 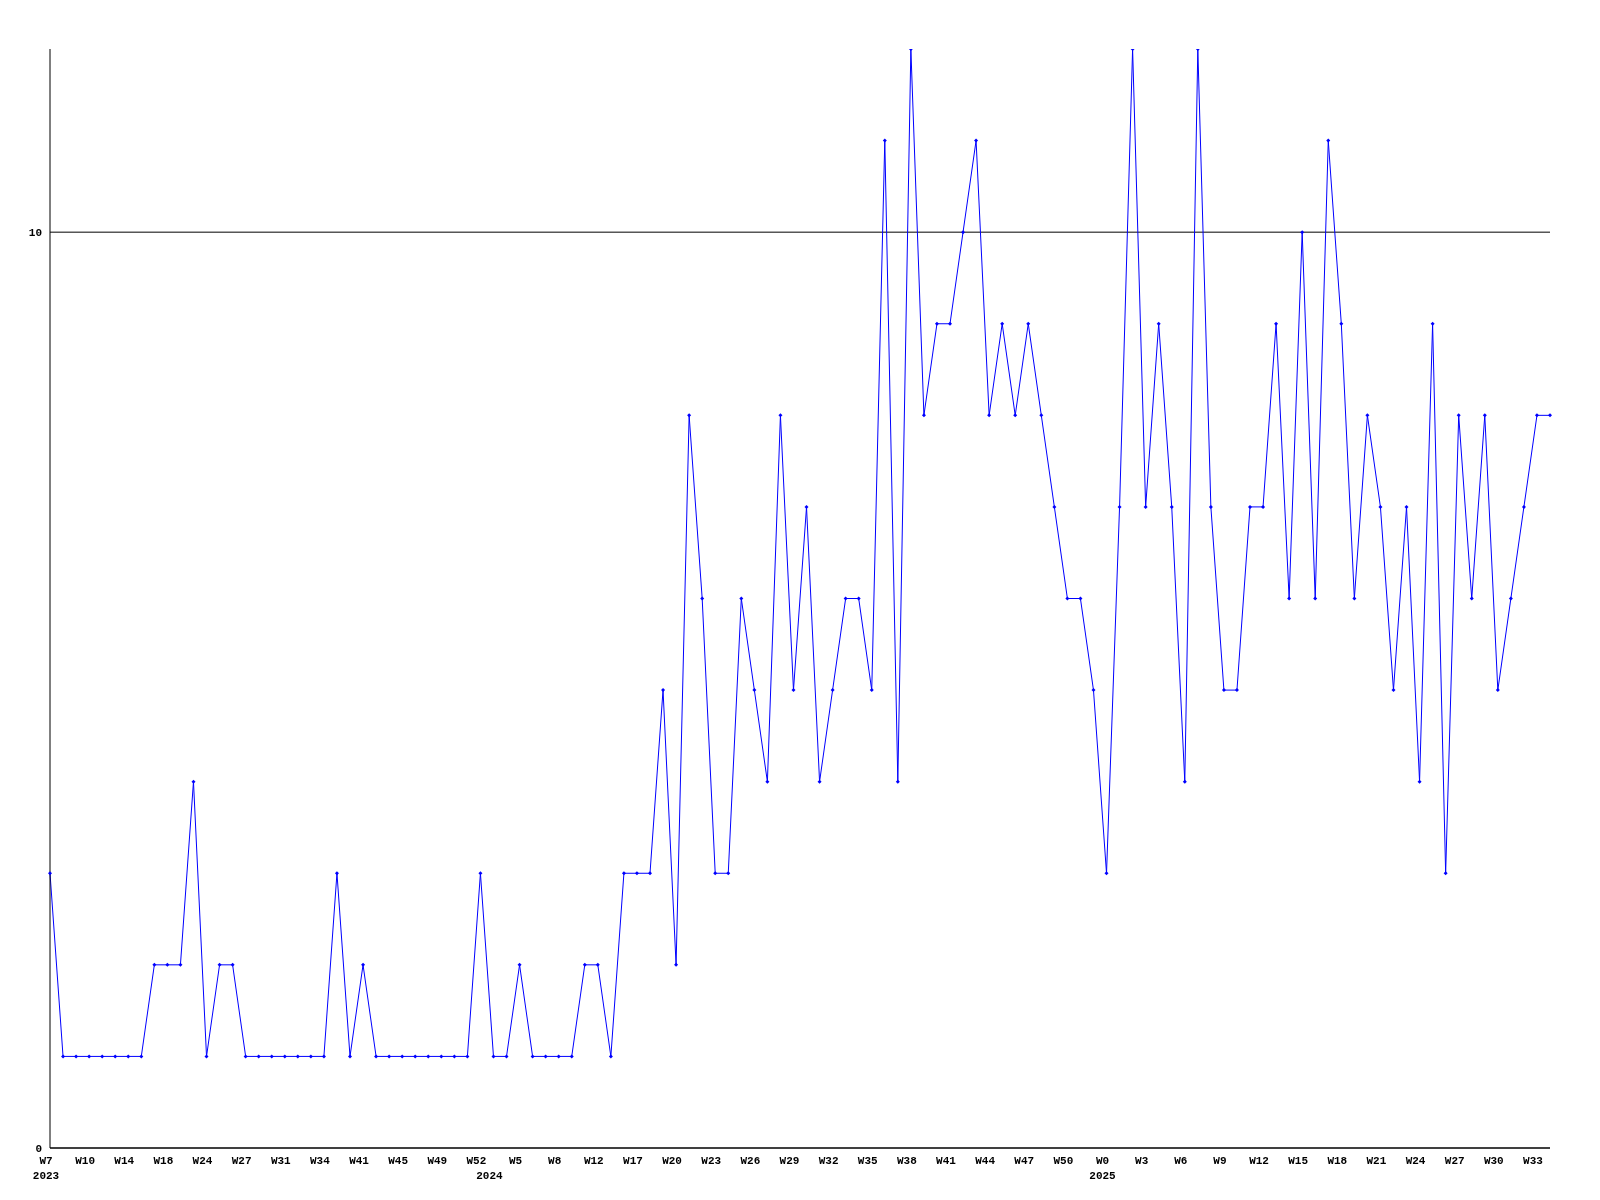 What do you see at coordinates (985, 1161) in the screenshot?
I see `x-tick-label: W44` at bounding box center [985, 1161].